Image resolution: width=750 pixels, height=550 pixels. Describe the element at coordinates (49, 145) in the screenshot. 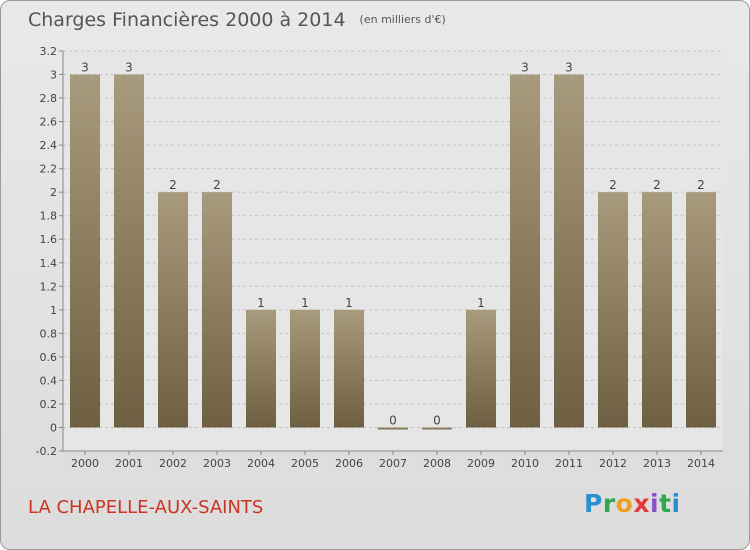

I see `y-tick-label: 2.4` at that location.